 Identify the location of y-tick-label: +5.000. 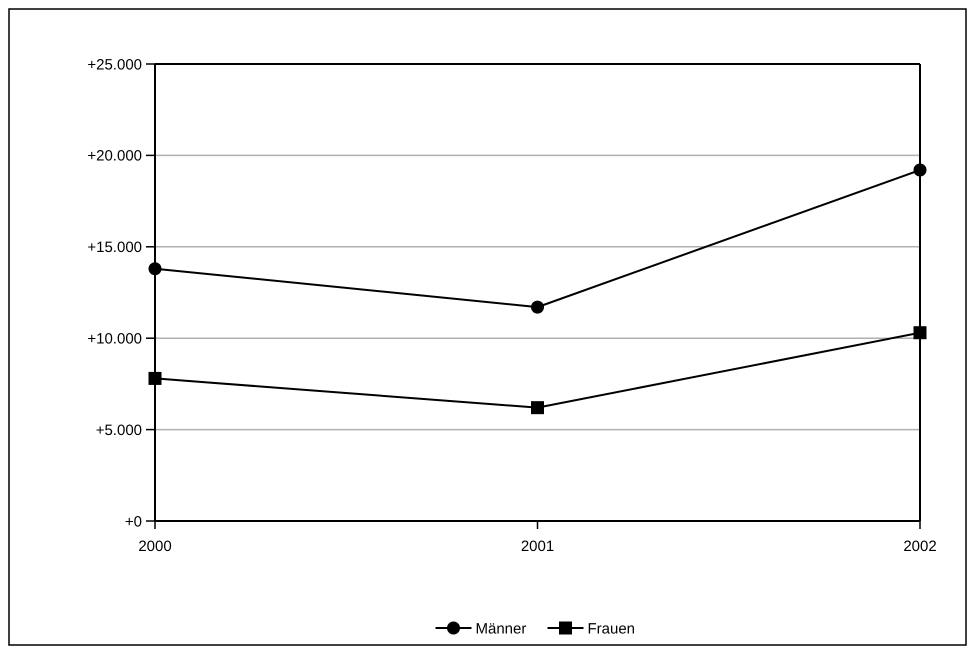
(119, 430).